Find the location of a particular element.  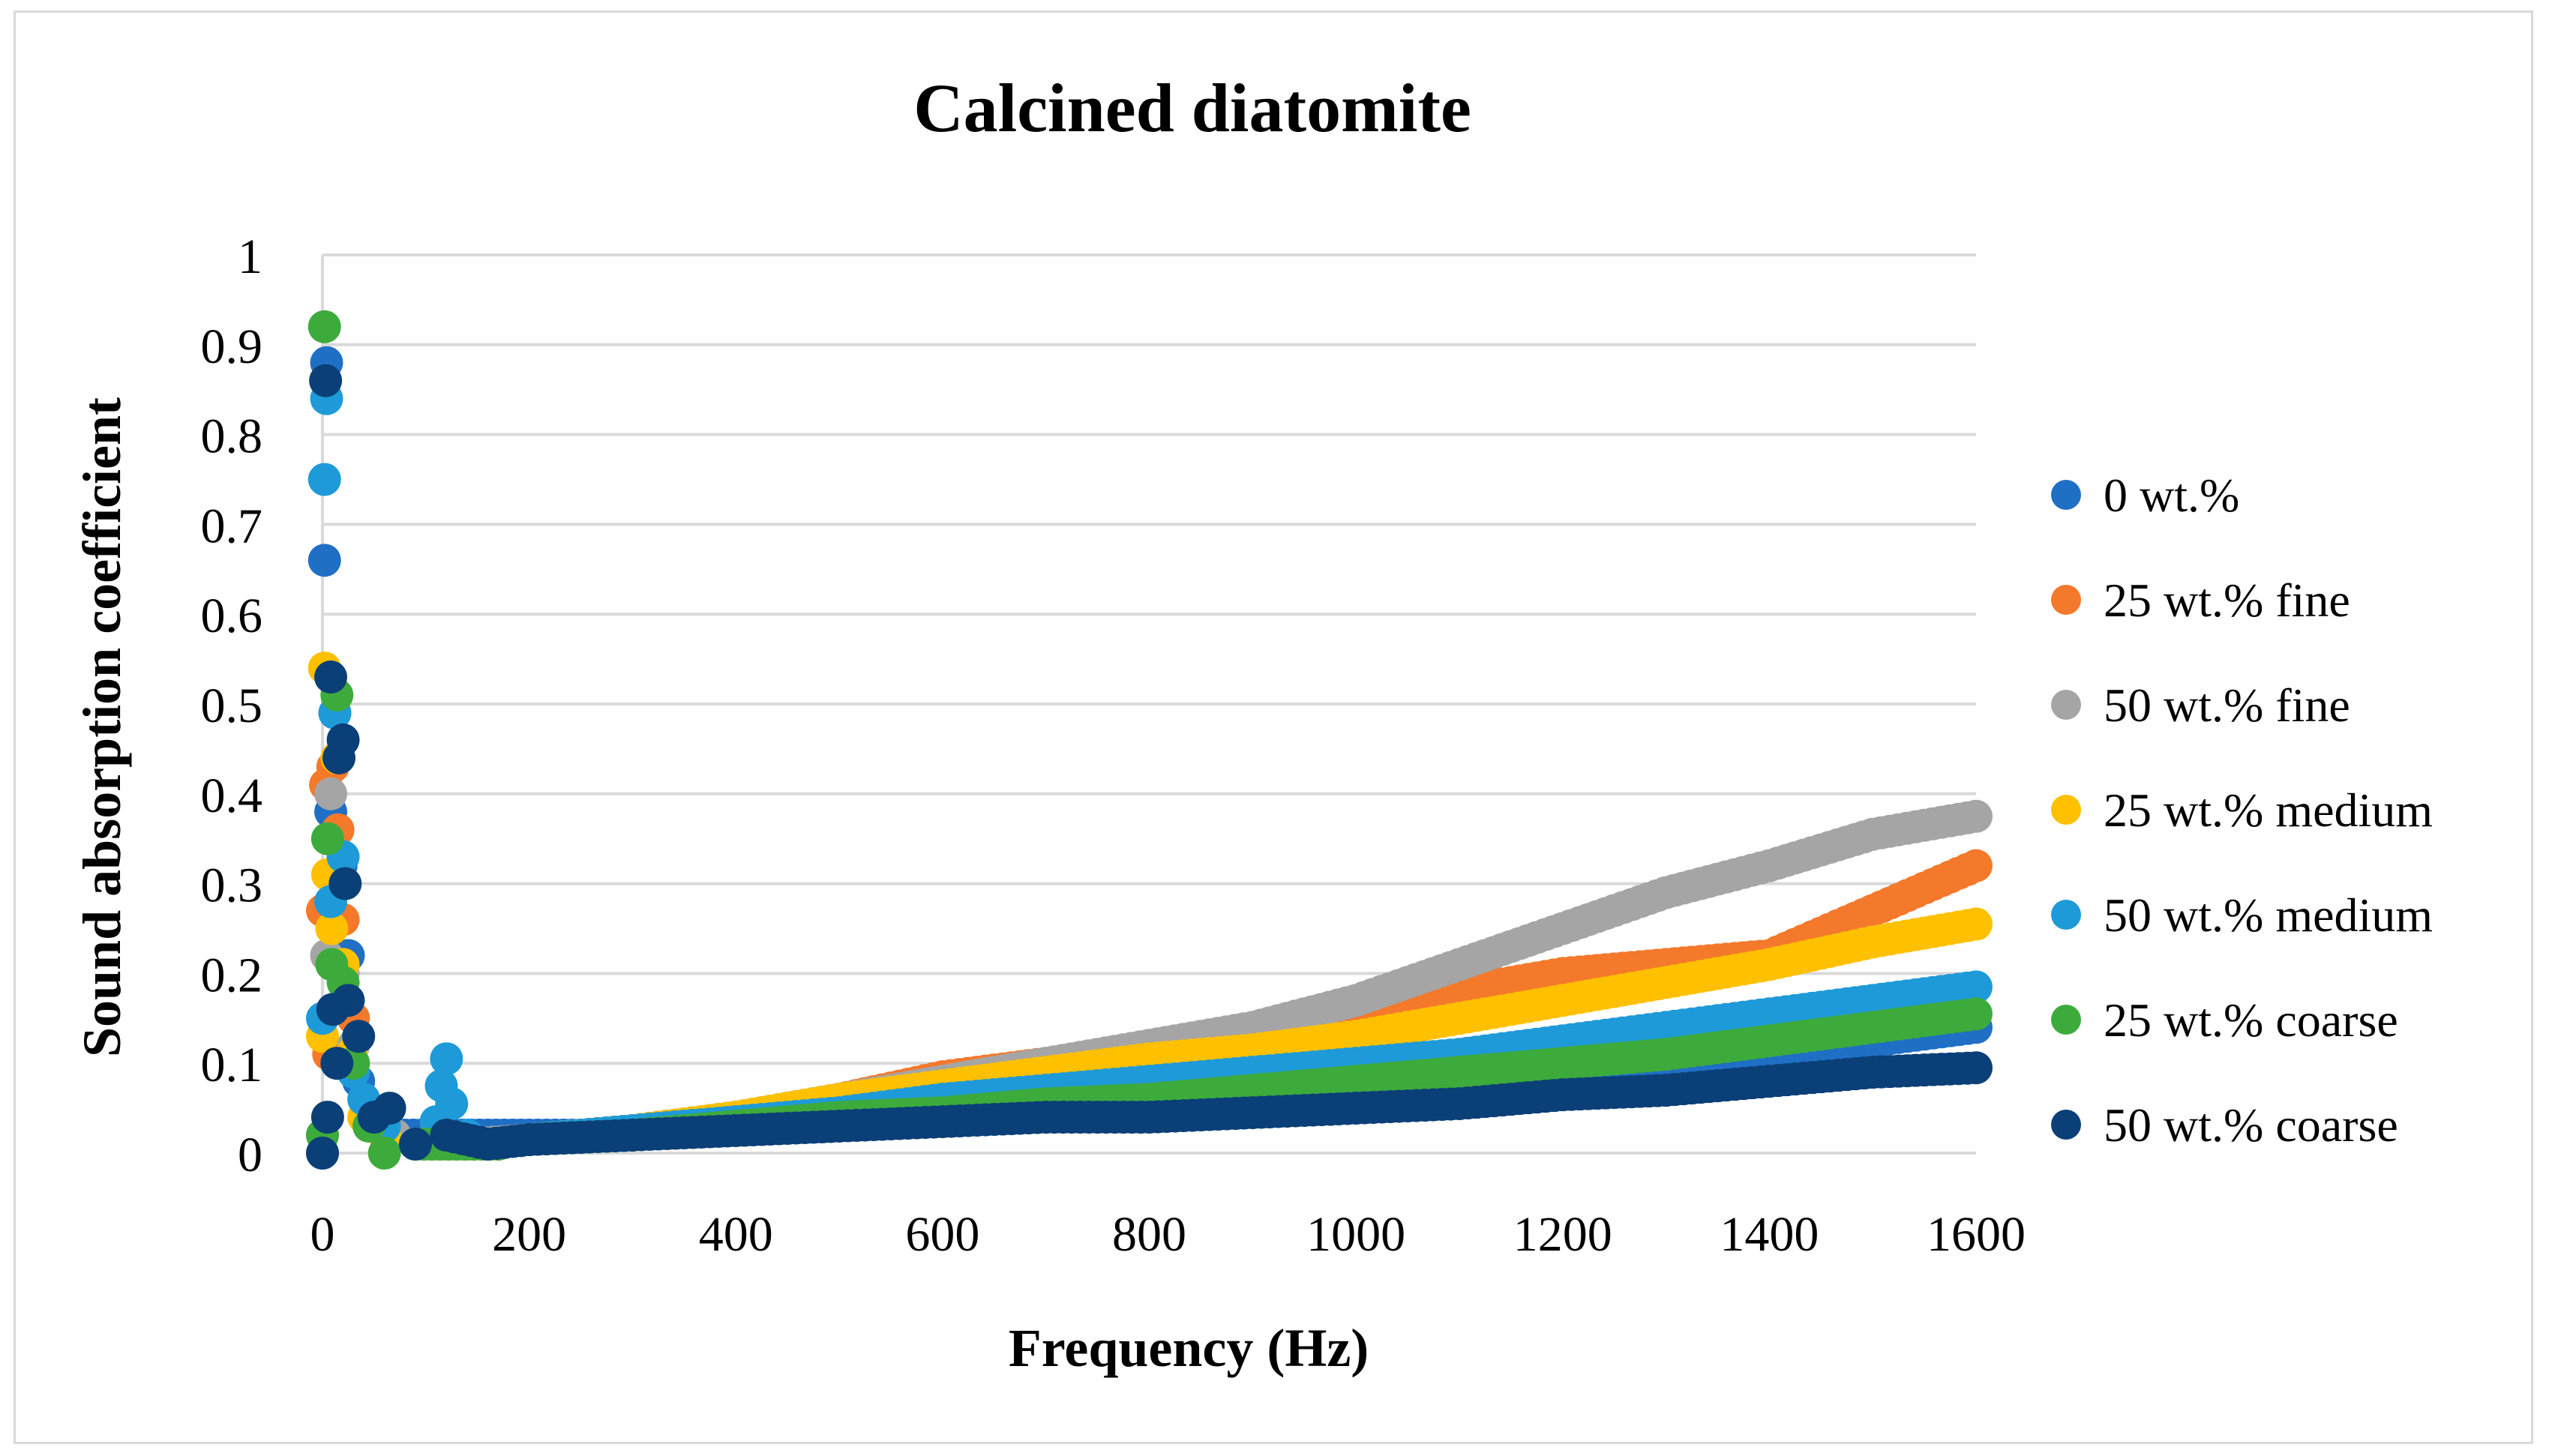

x-axis-label: Frequency (Hz) is located at coordinates (1189, 1348).